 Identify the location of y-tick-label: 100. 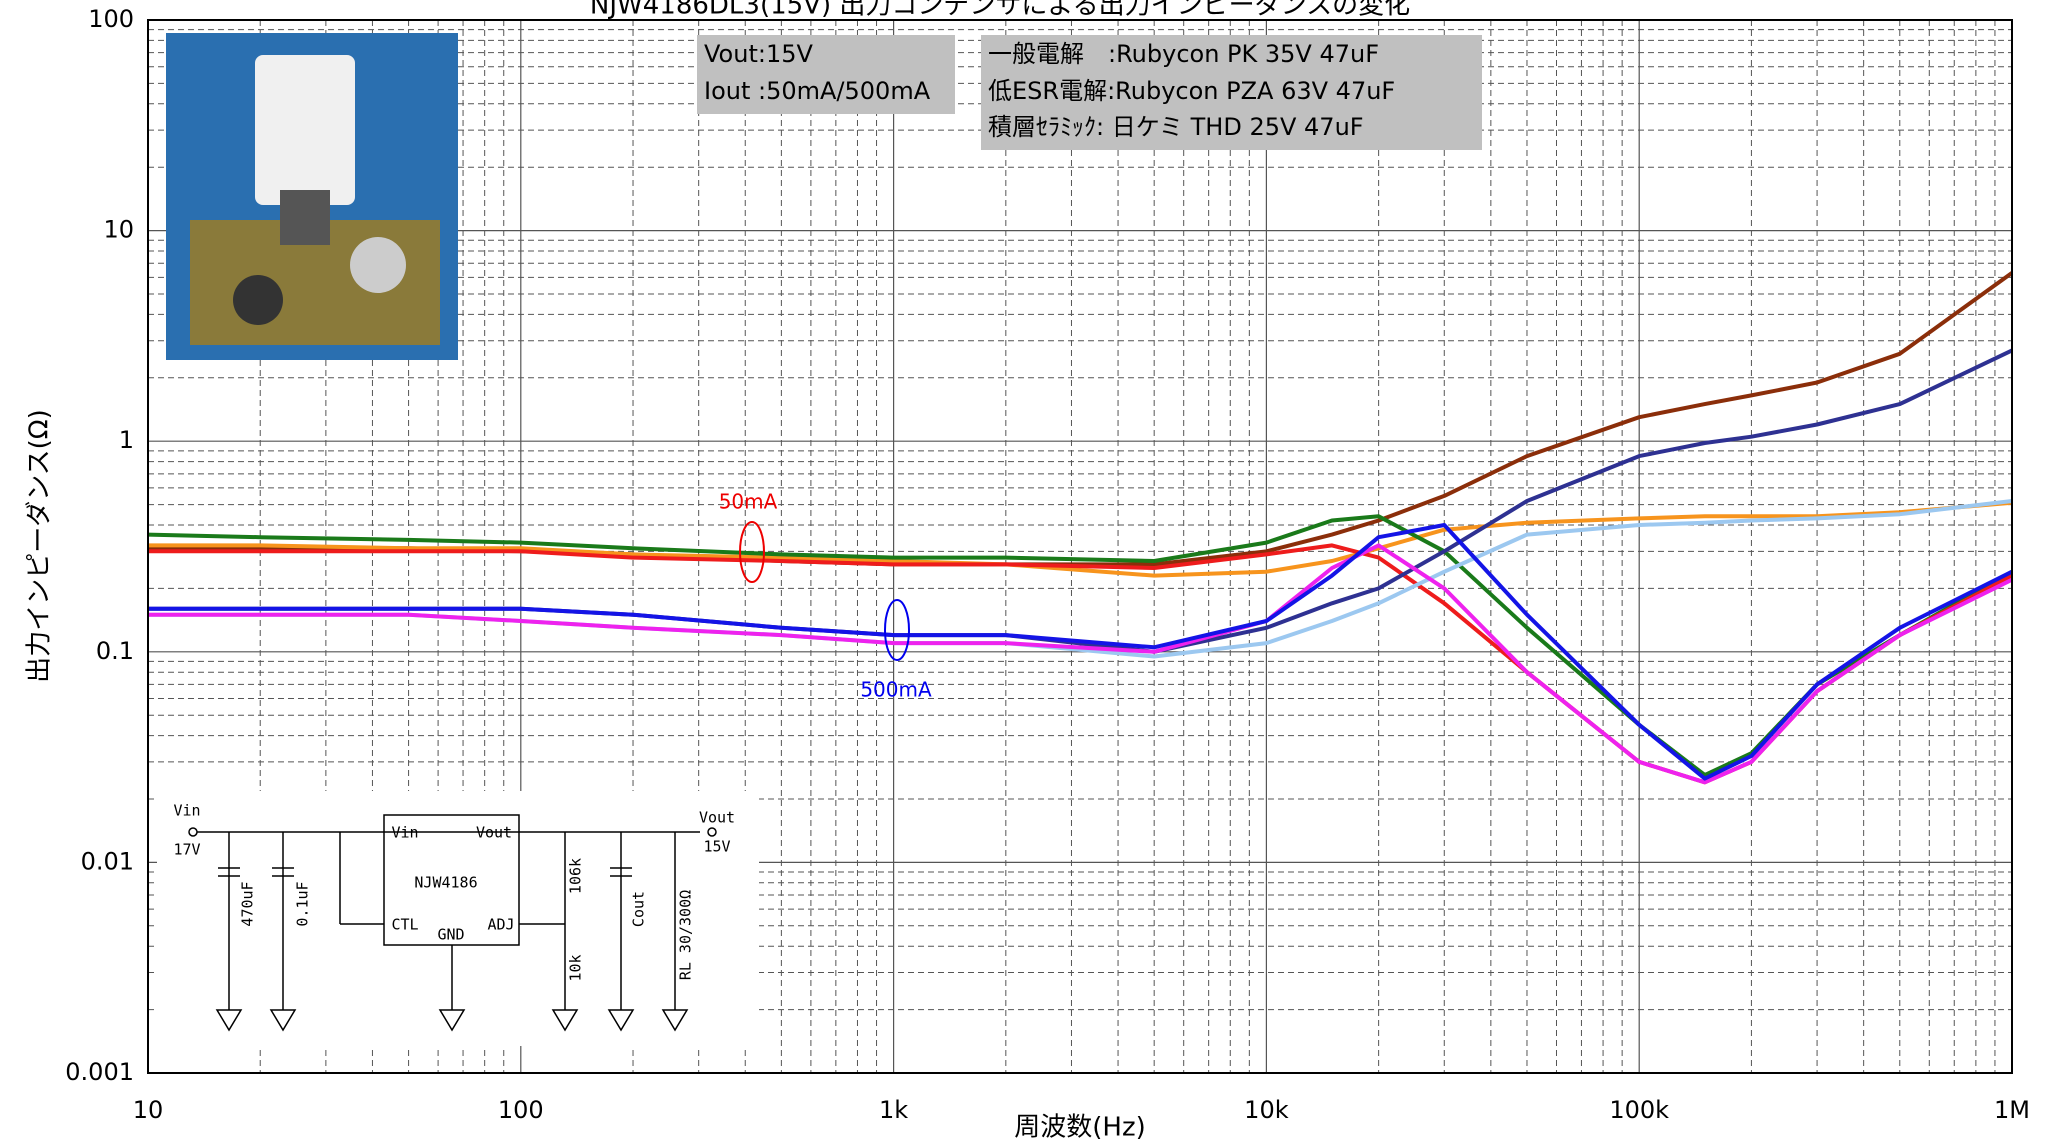
(111, 19).